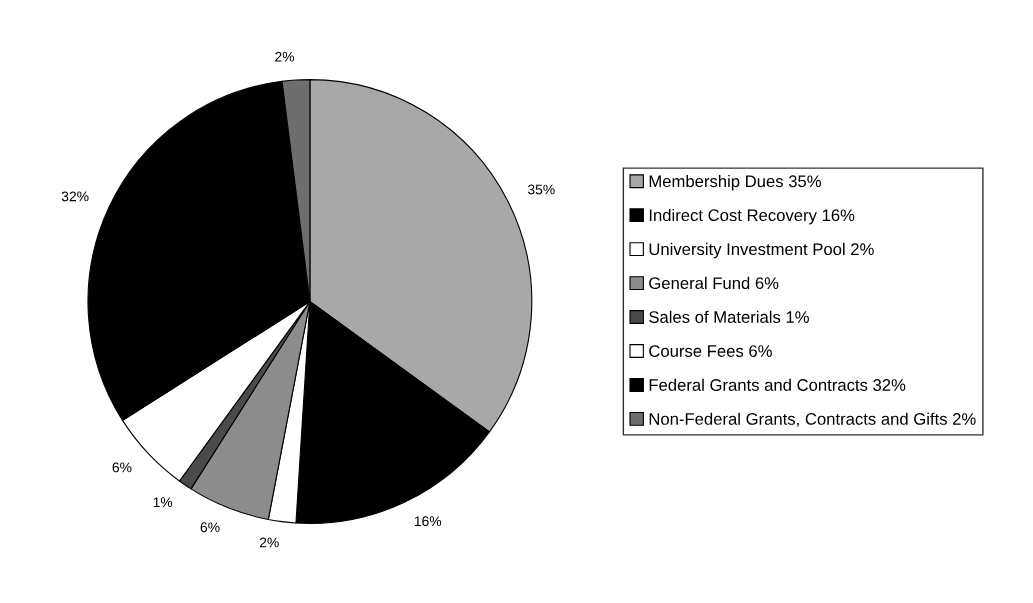  What do you see at coordinates (428, 521) in the screenshot?
I see `data-label: 16%` at bounding box center [428, 521].